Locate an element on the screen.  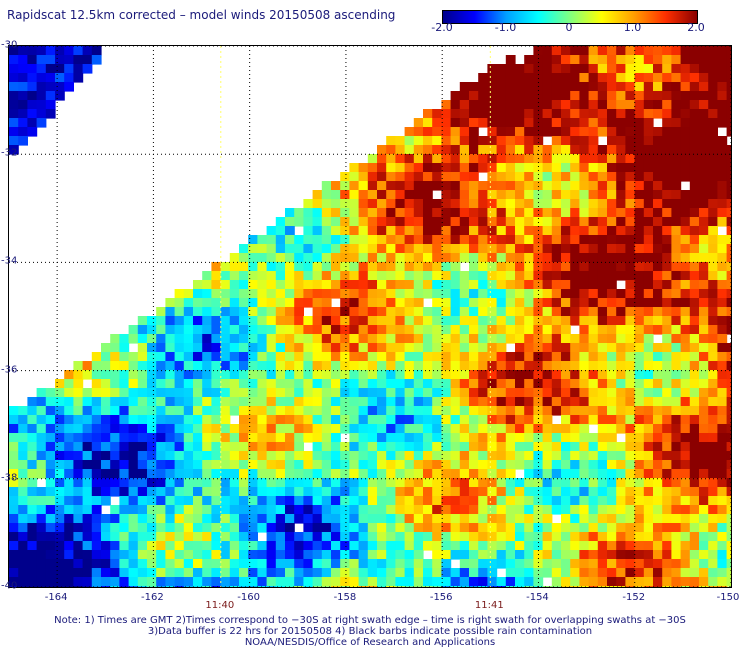
longitude-label: -160 is located at coordinates (249, 597).